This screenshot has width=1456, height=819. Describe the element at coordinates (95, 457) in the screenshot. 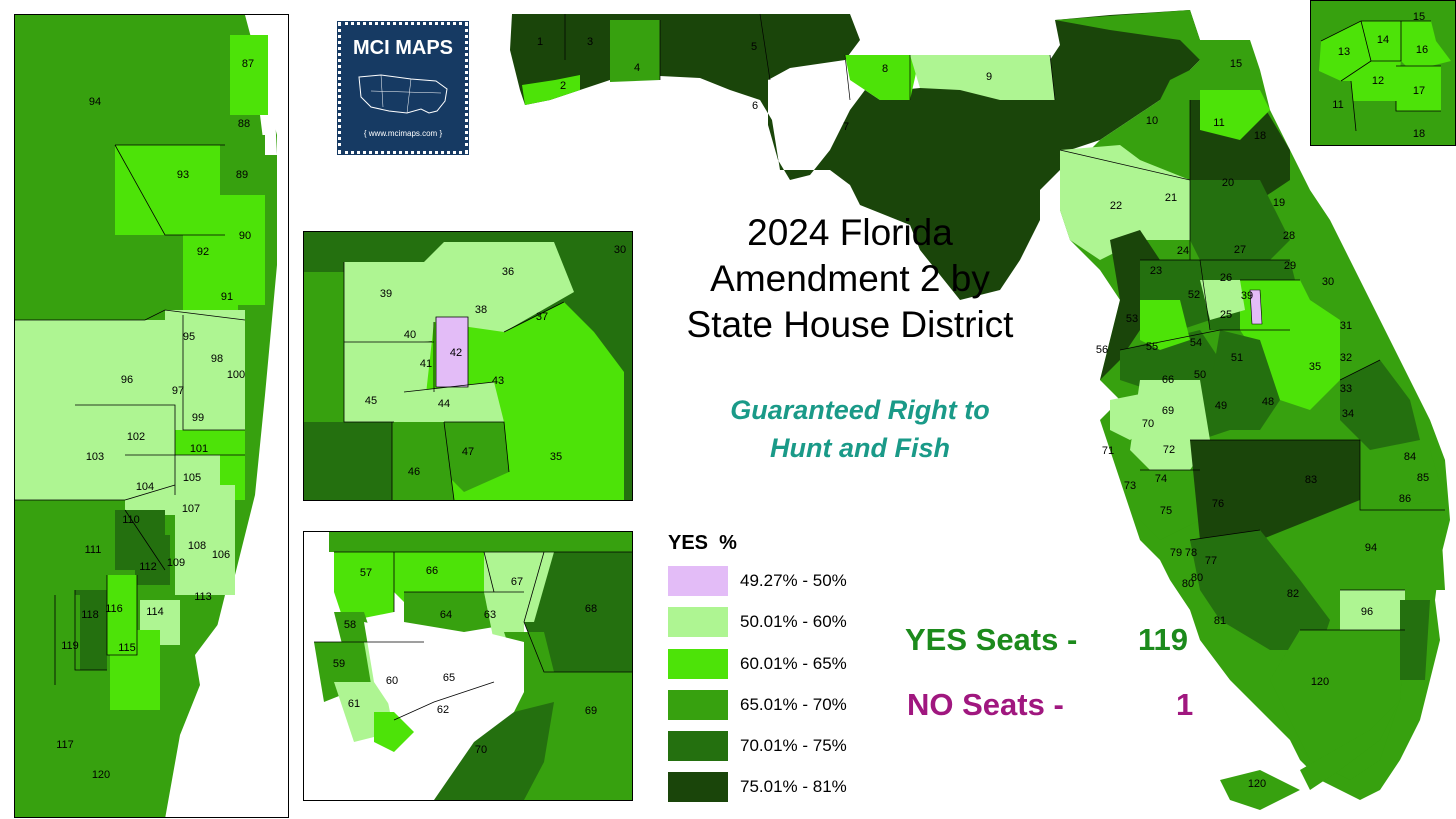

I see `svg-text: 103` at that location.